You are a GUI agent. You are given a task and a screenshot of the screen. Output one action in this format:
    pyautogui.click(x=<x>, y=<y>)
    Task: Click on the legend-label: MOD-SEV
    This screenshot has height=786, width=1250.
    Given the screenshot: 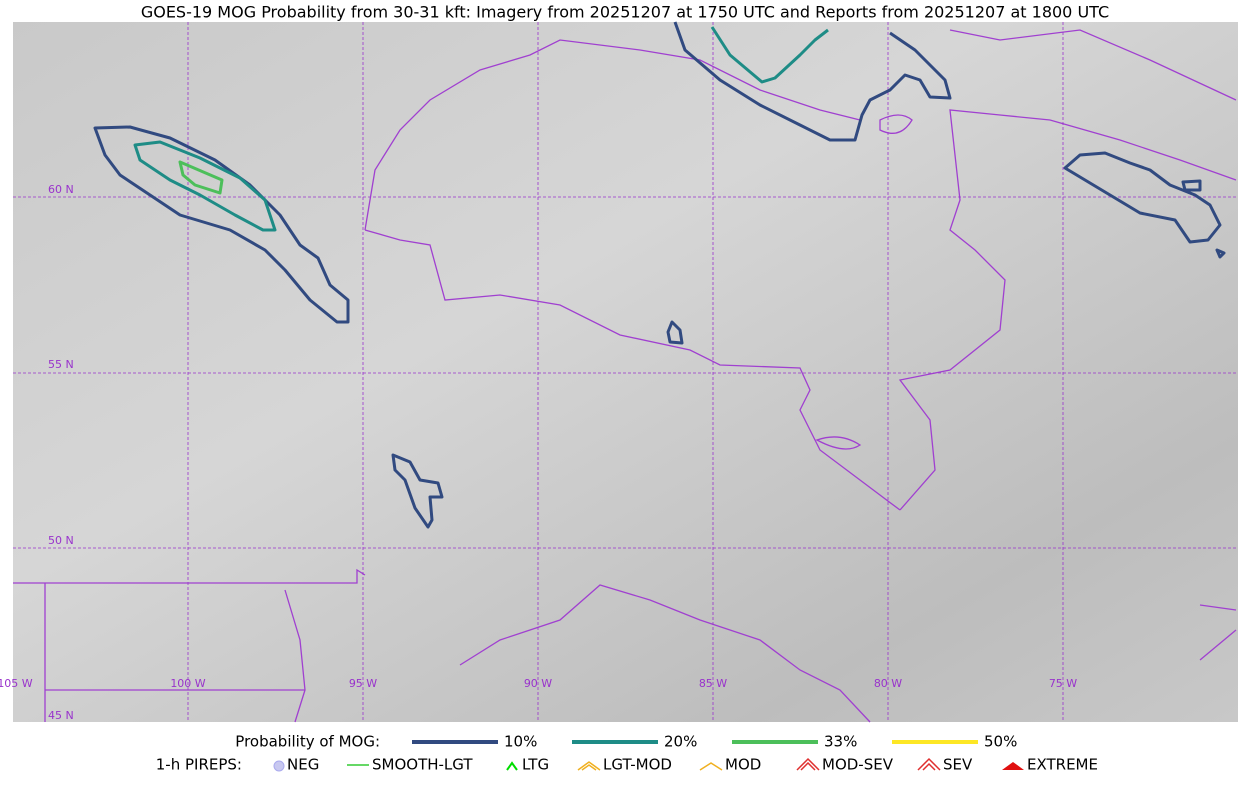 What is the action you would take?
    pyautogui.click(x=858, y=765)
    